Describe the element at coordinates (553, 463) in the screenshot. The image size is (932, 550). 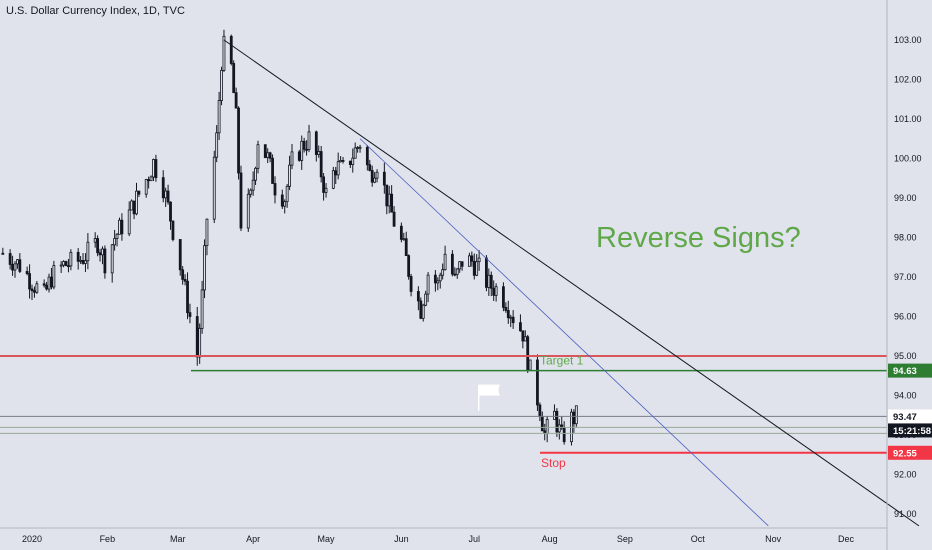
I see `stop-label: Stop` at that location.